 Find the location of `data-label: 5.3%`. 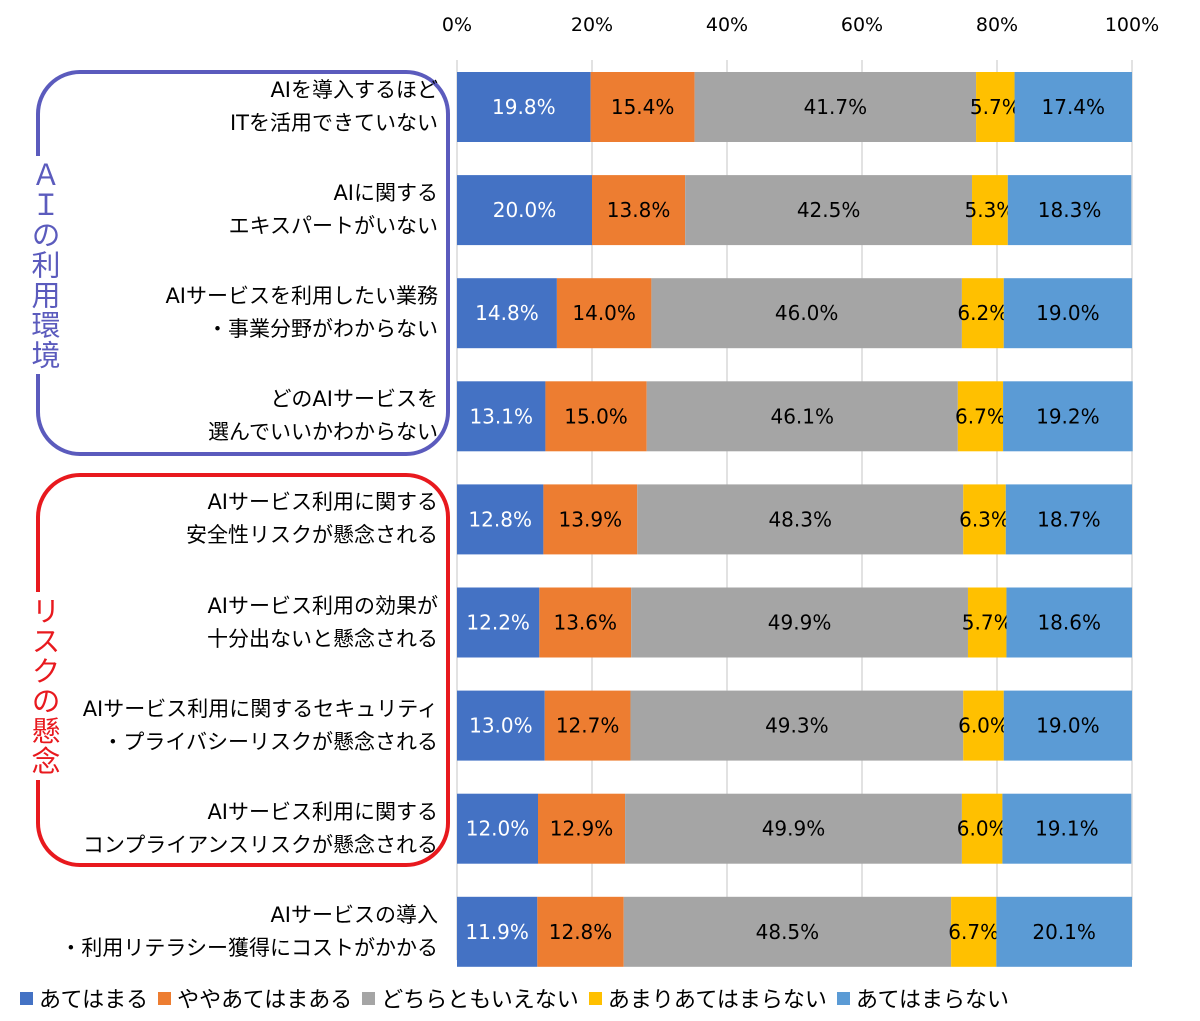

data-label: 5.3% is located at coordinates (990, 210).